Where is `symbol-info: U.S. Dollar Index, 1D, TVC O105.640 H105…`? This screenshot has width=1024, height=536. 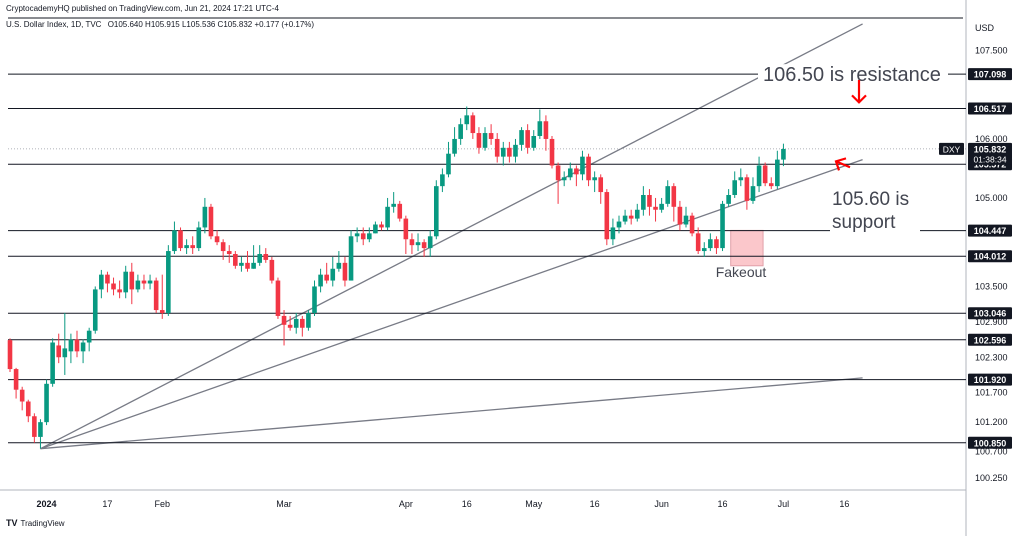 symbol-info: U.S. Dollar Index, 1D, TVC O105.640 H105… is located at coordinates (162, 24).